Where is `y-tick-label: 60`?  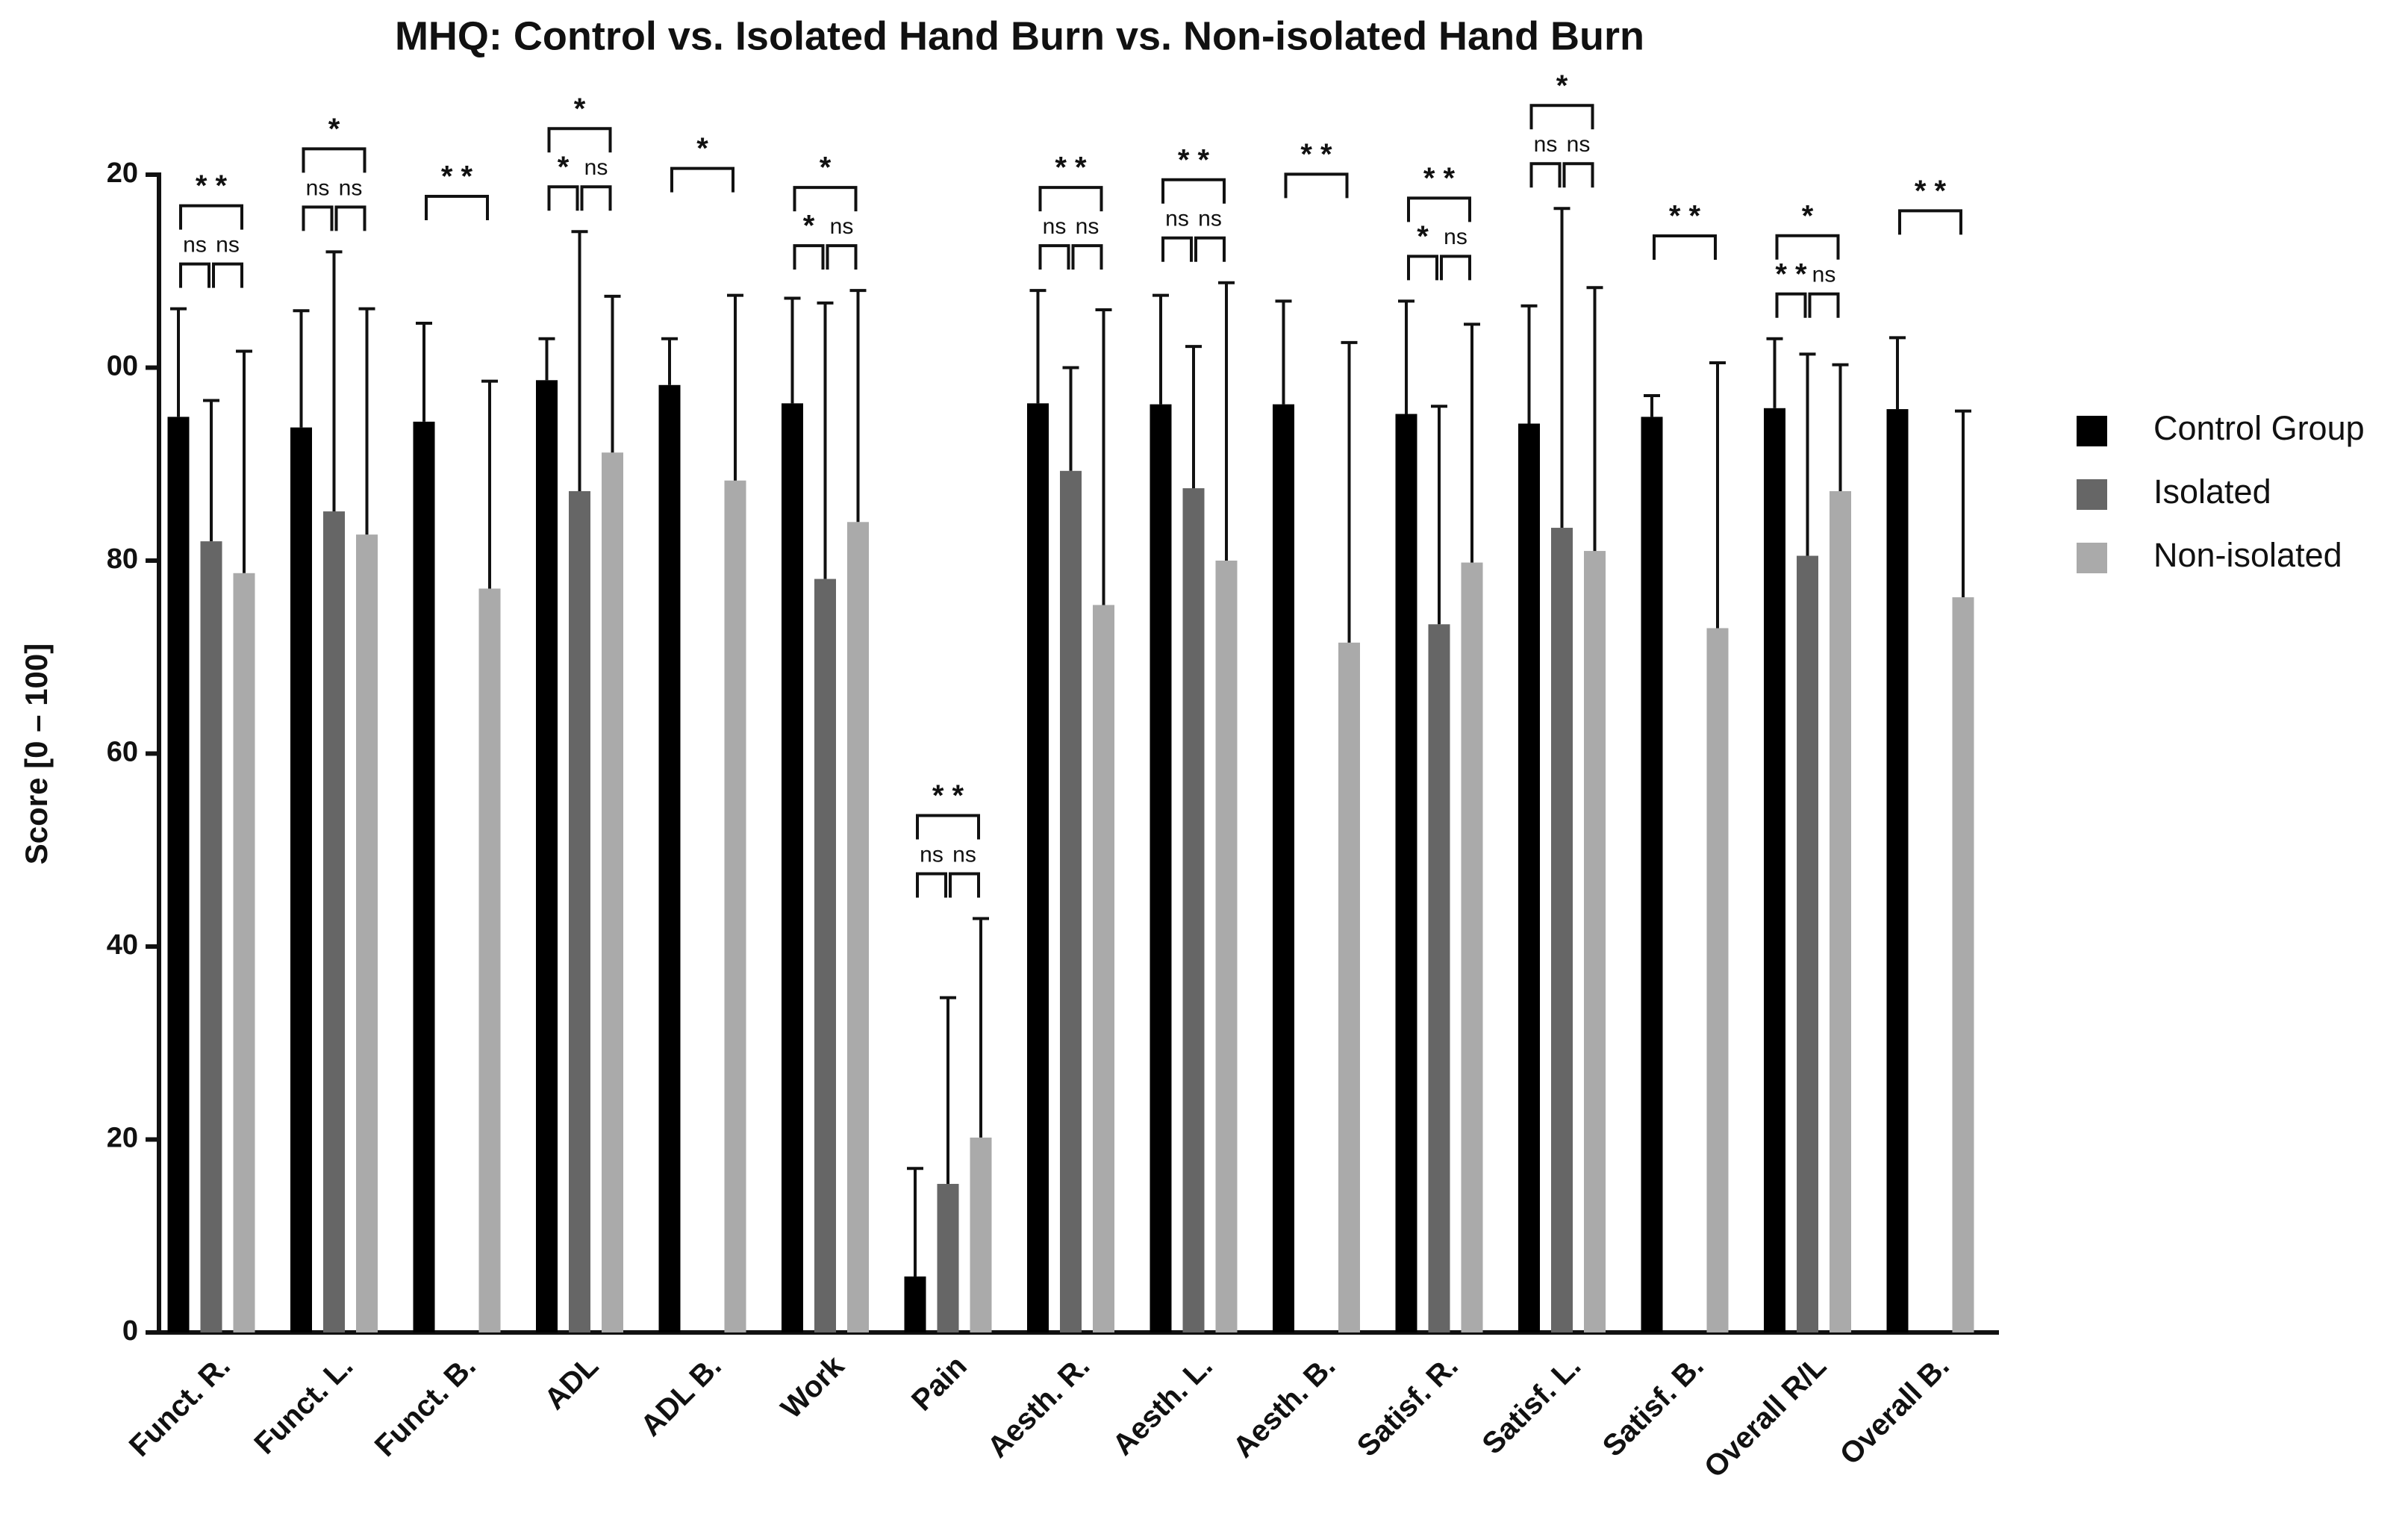
y-tick-label: 60 is located at coordinates (122, 752).